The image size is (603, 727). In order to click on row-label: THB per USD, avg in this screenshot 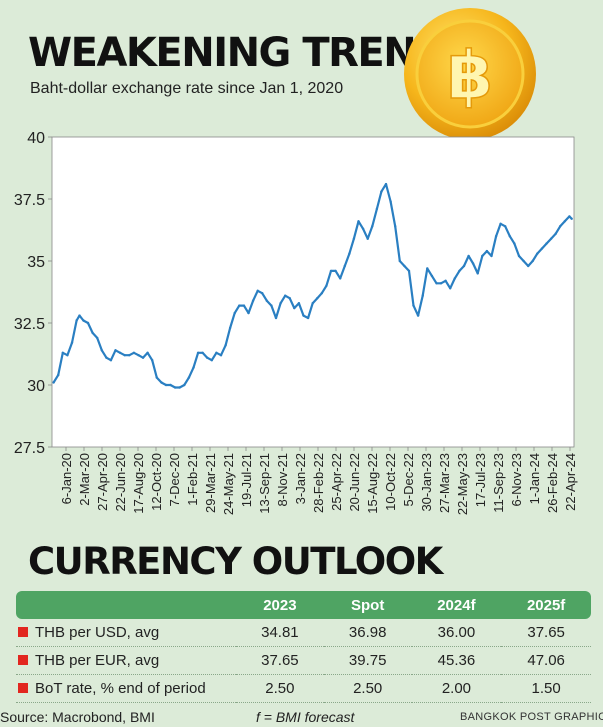, I will do `click(126, 633)`.